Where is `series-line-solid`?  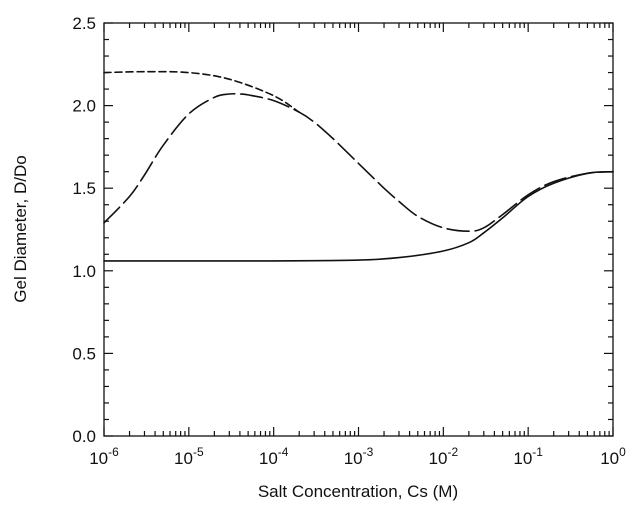
series-line-solid is located at coordinates (358, 216).